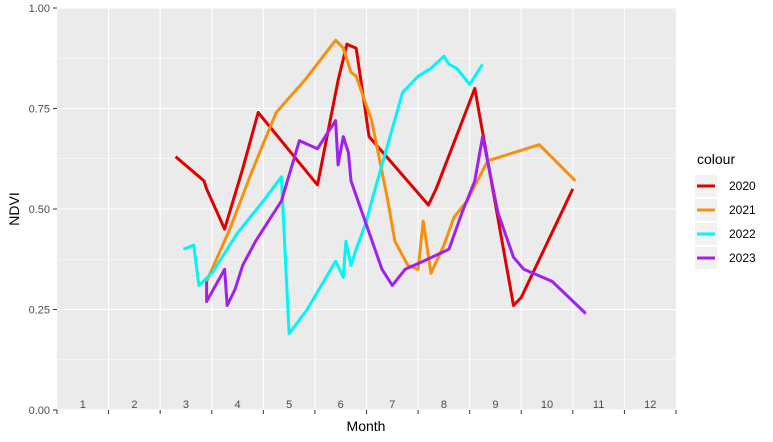  What do you see at coordinates (742, 186) in the screenshot?
I see `legend-label-2020: 2020` at bounding box center [742, 186].